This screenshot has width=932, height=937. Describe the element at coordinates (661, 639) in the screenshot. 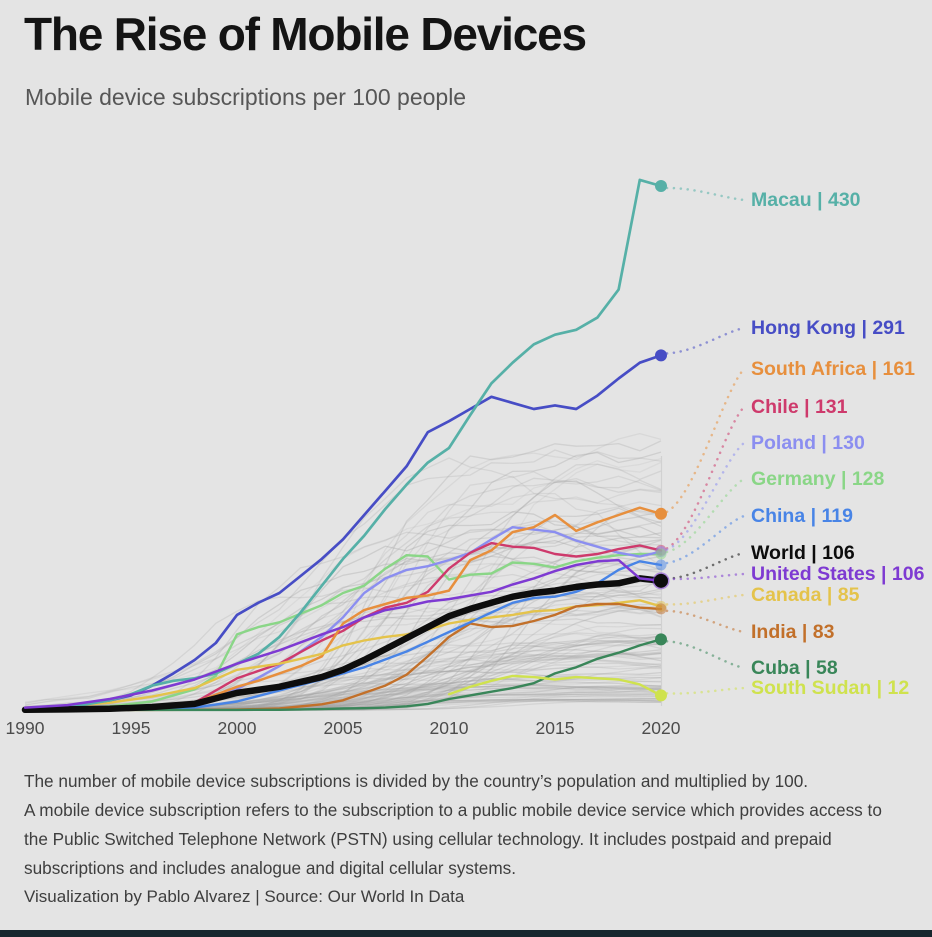

I see `dot-cuba` at that location.